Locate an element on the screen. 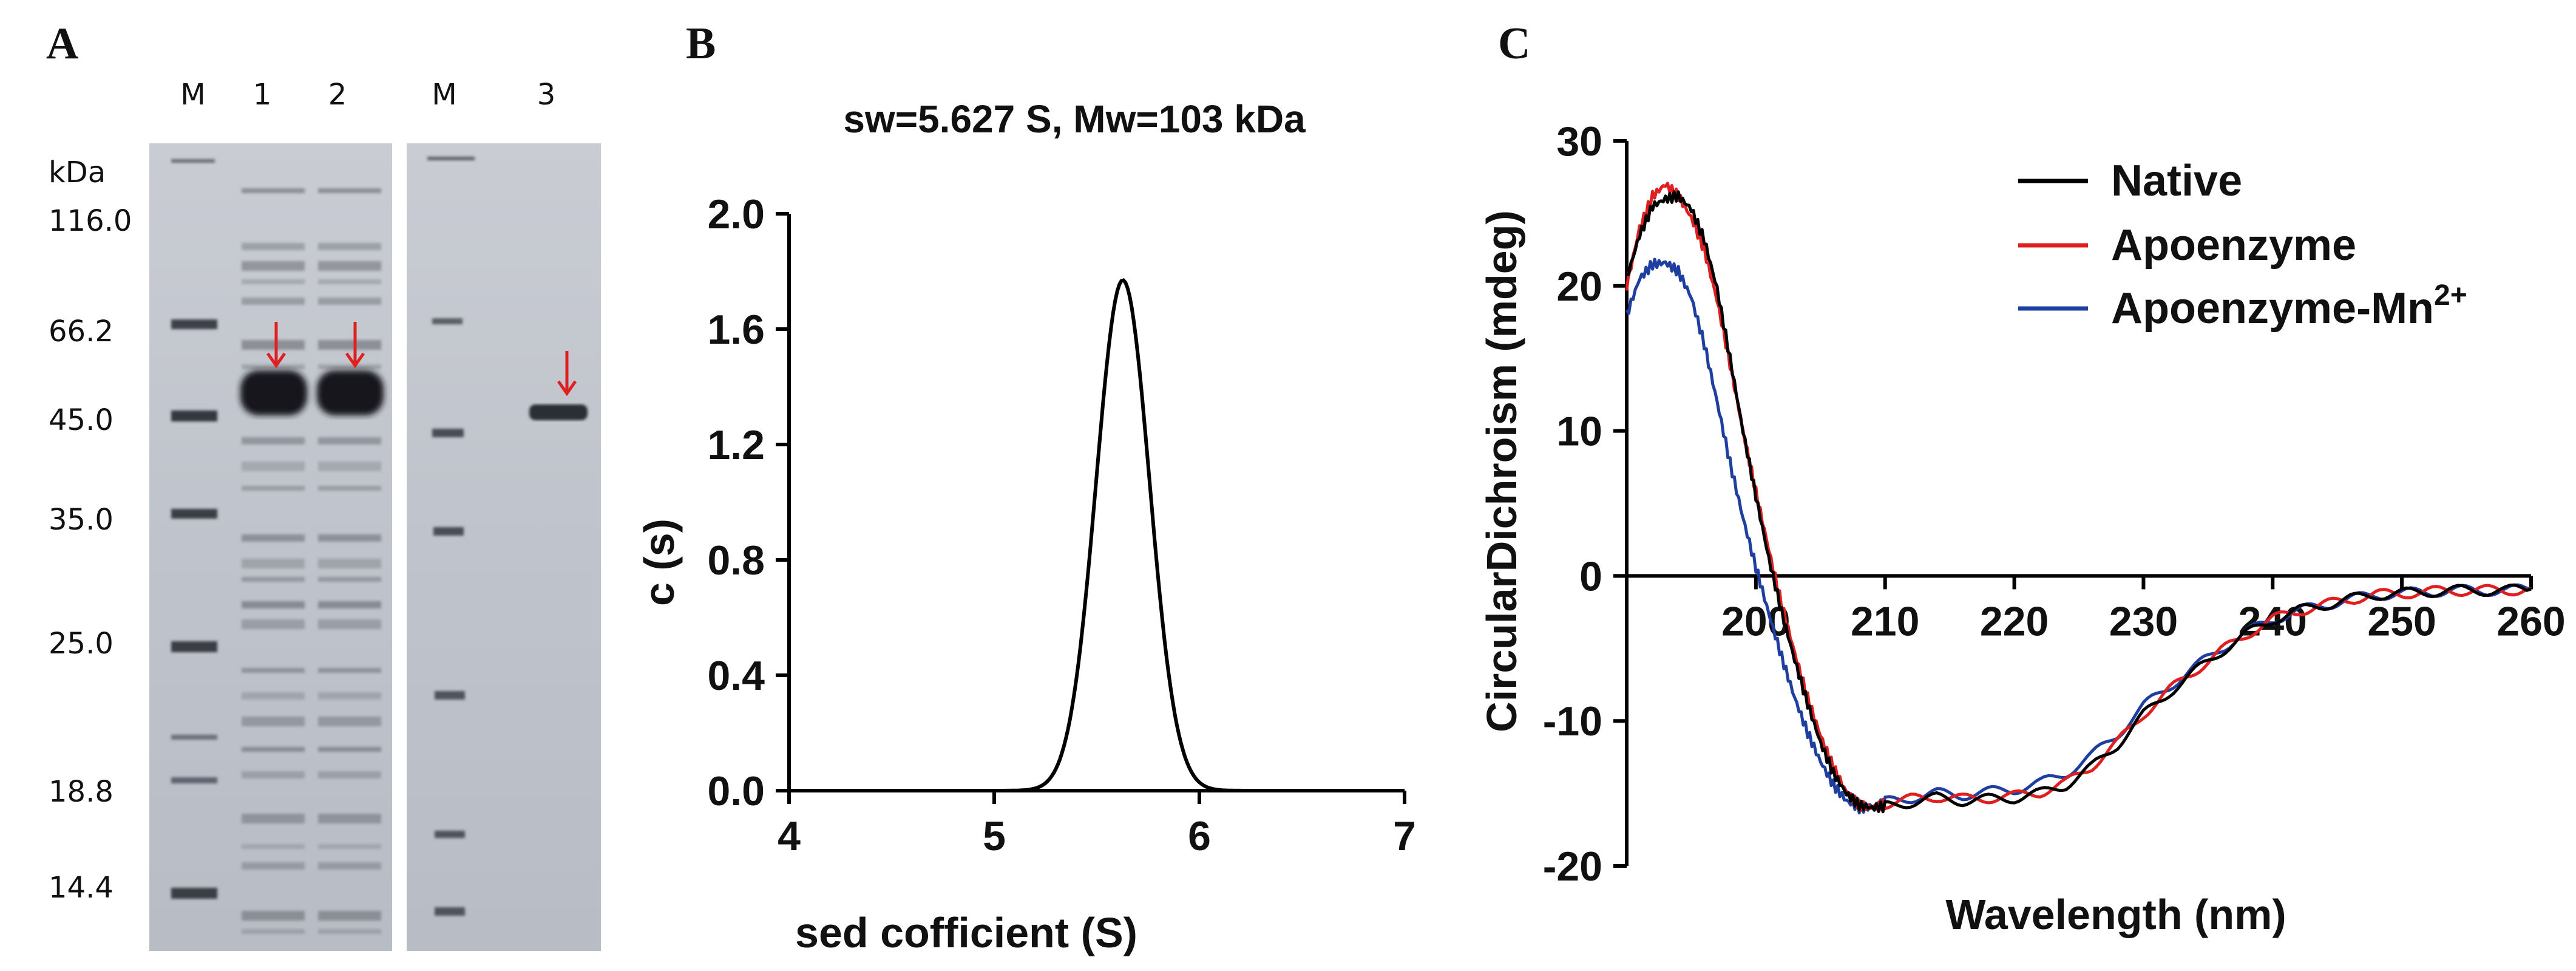 Image resolution: width=2576 pixels, height=971 pixels. chart-b-x-label: sed cofficient (S) is located at coordinates (966, 932).